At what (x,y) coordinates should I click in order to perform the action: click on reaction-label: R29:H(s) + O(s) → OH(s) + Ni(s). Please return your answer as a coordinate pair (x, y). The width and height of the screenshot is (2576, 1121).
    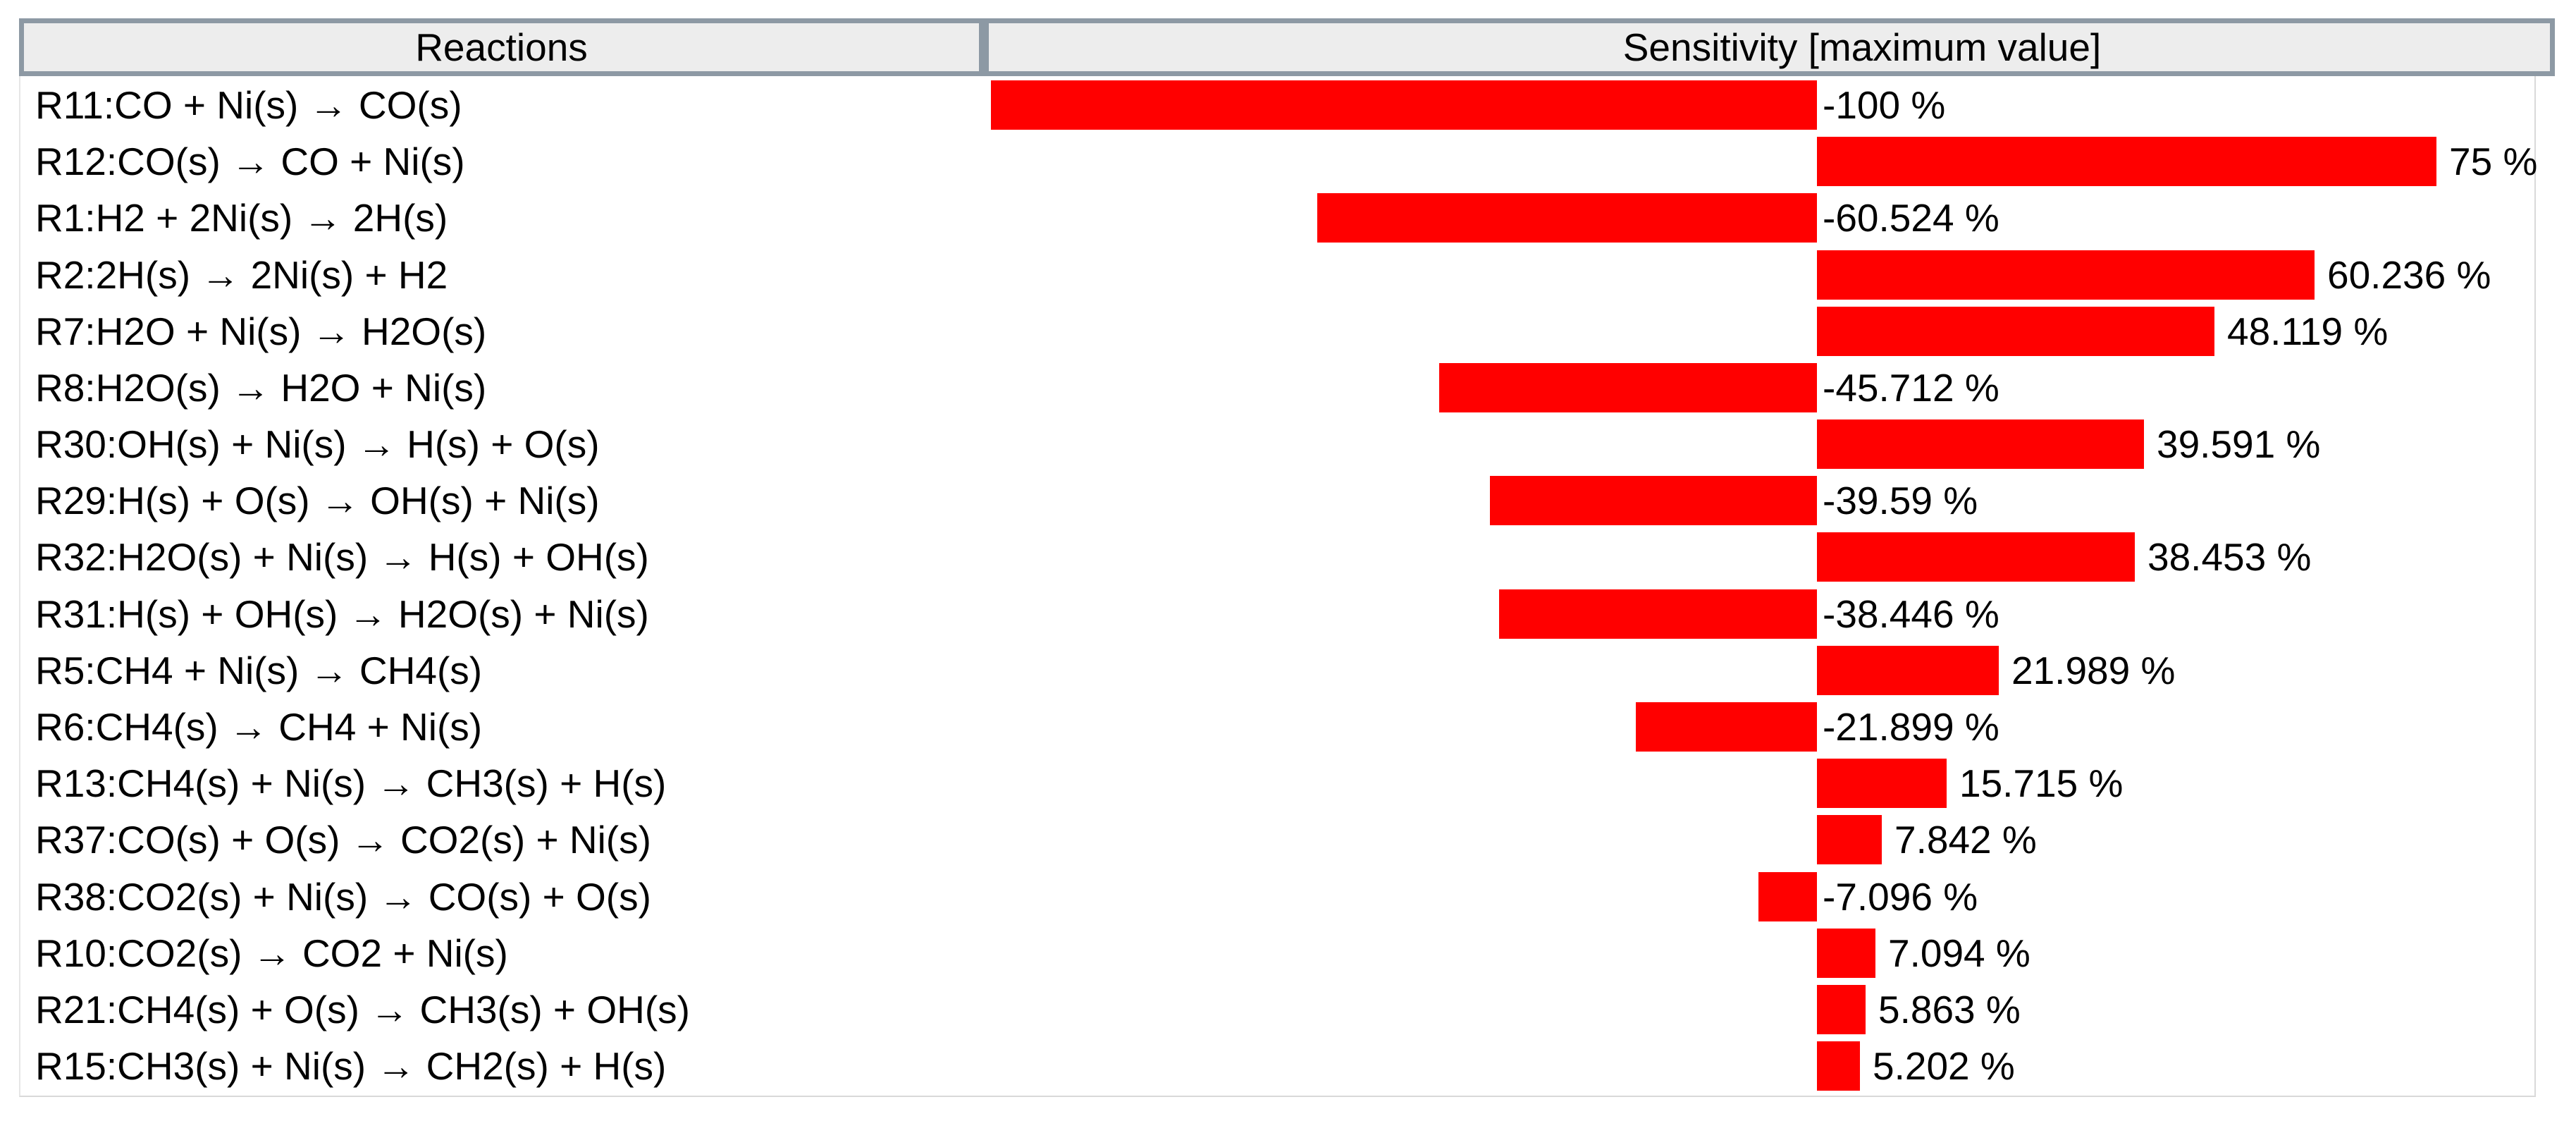
    Looking at the image, I should click on (317, 500).